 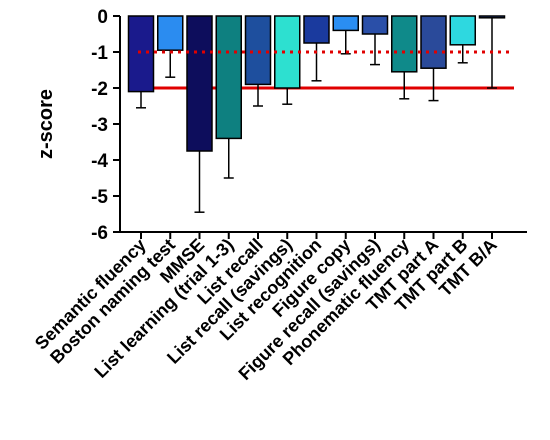 What do you see at coordinates (99, 53) in the screenshot?
I see `y-tick-label: -1` at bounding box center [99, 53].